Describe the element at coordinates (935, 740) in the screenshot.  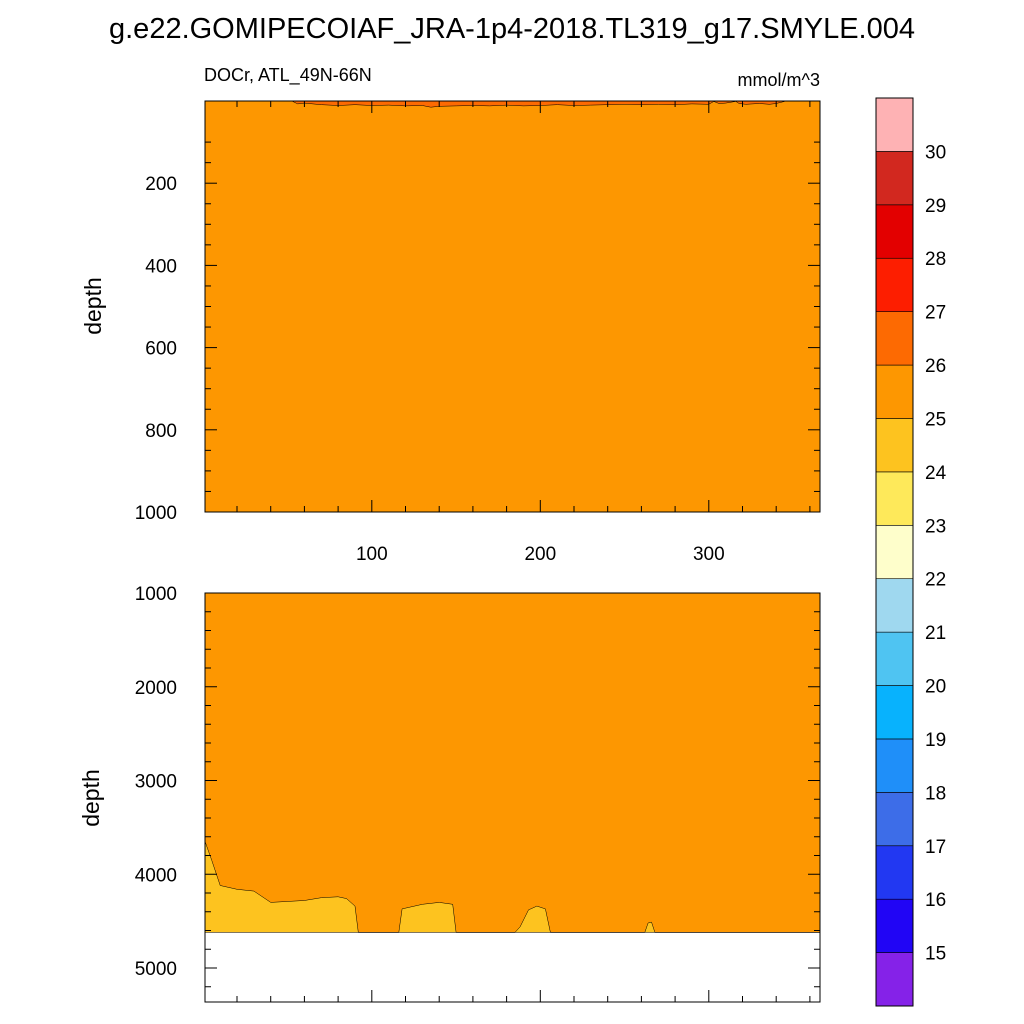
I see `colorbar-label: 19` at that location.